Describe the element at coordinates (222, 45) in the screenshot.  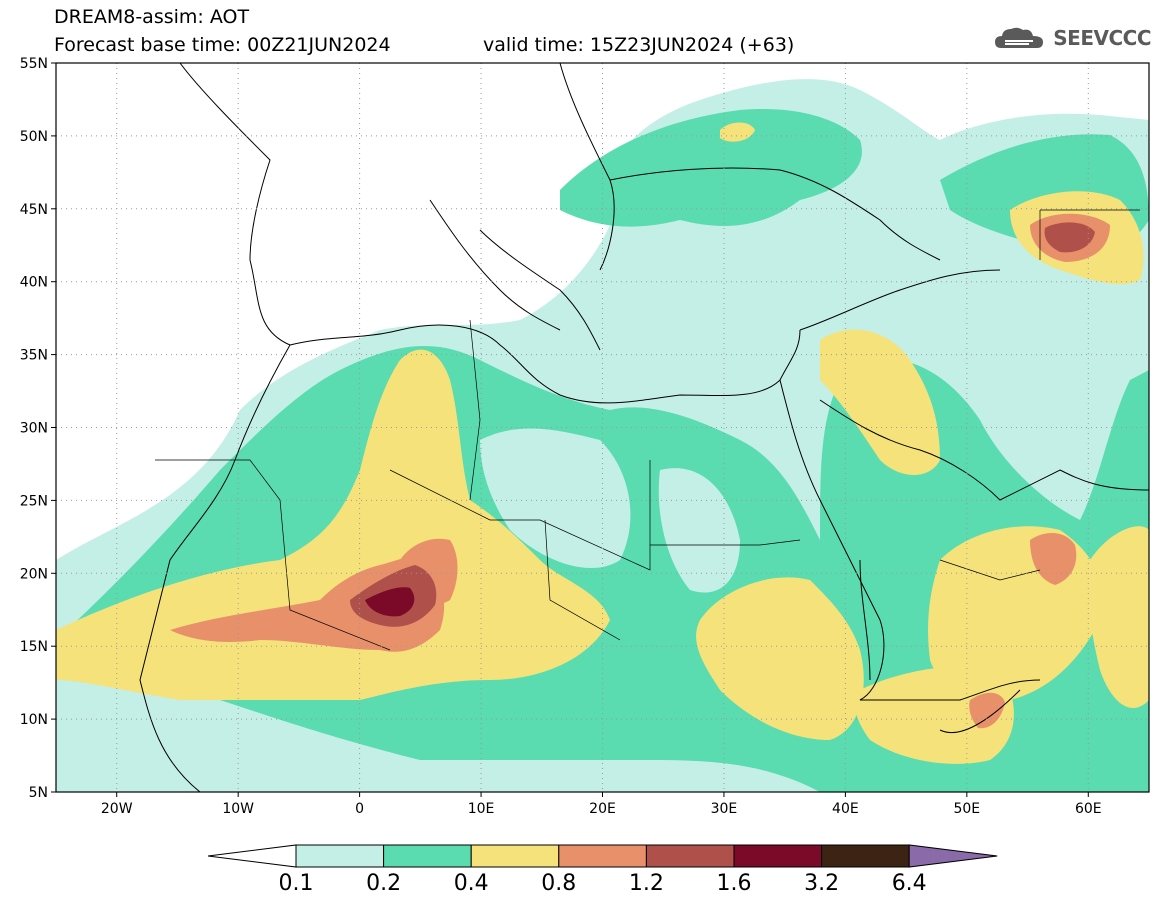
I see `forecast-base-time: Forecast base time: 00Z21JUN2024` at that location.